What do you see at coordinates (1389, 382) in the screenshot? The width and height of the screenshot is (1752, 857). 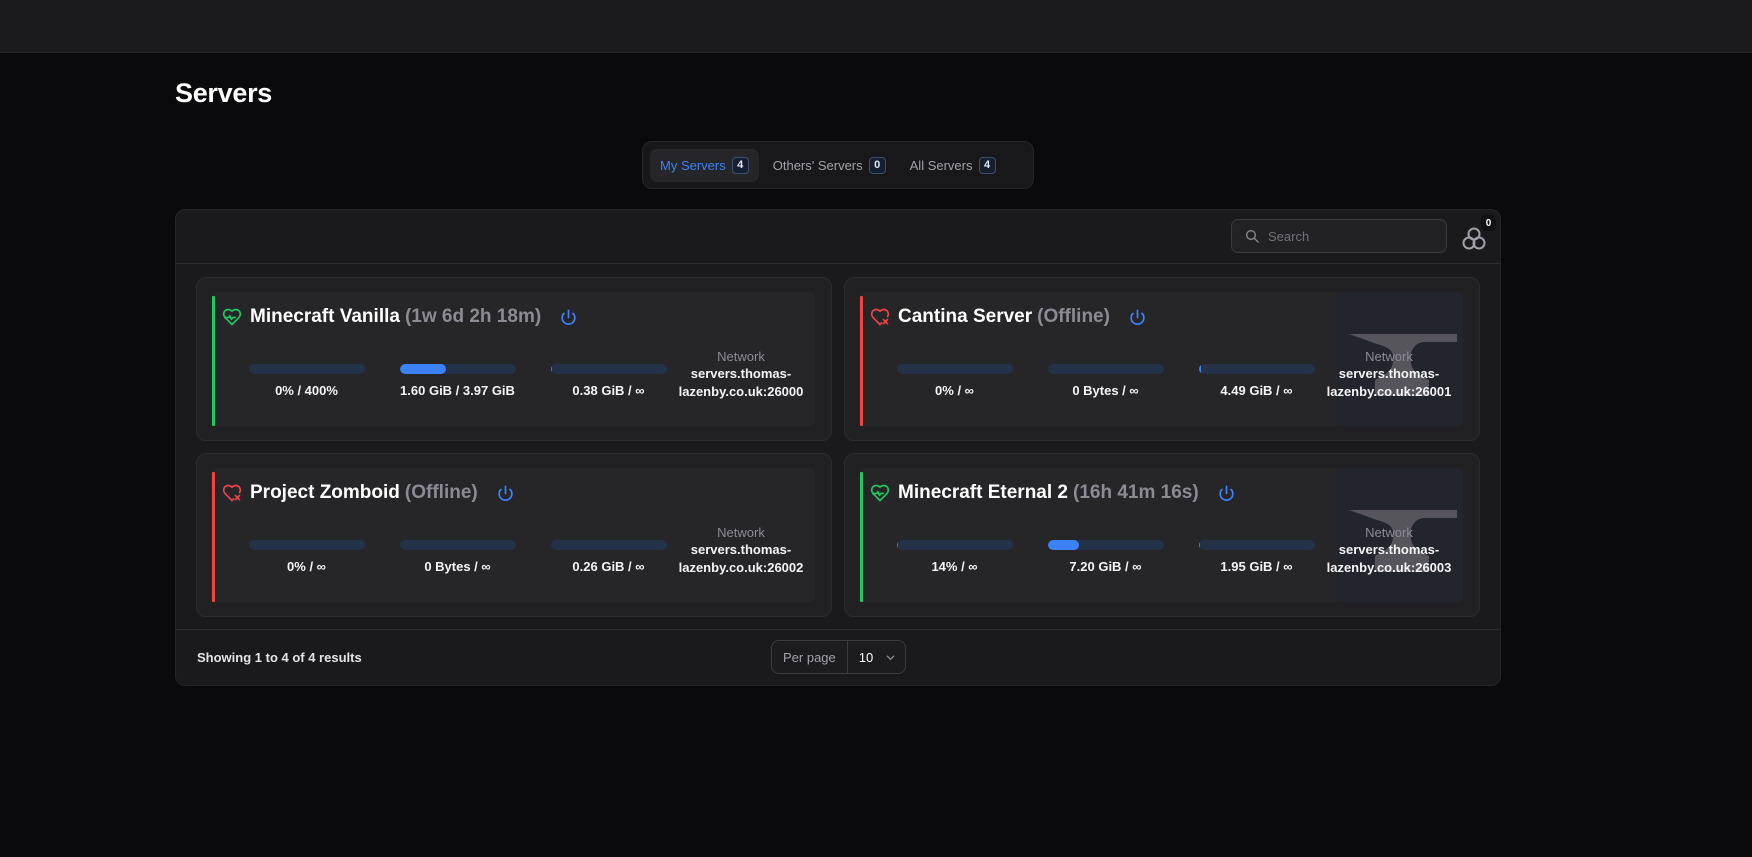 I see `network-address: servers.thomas-lazenby.co.uk:26001` at bounding box center [1389, 382].